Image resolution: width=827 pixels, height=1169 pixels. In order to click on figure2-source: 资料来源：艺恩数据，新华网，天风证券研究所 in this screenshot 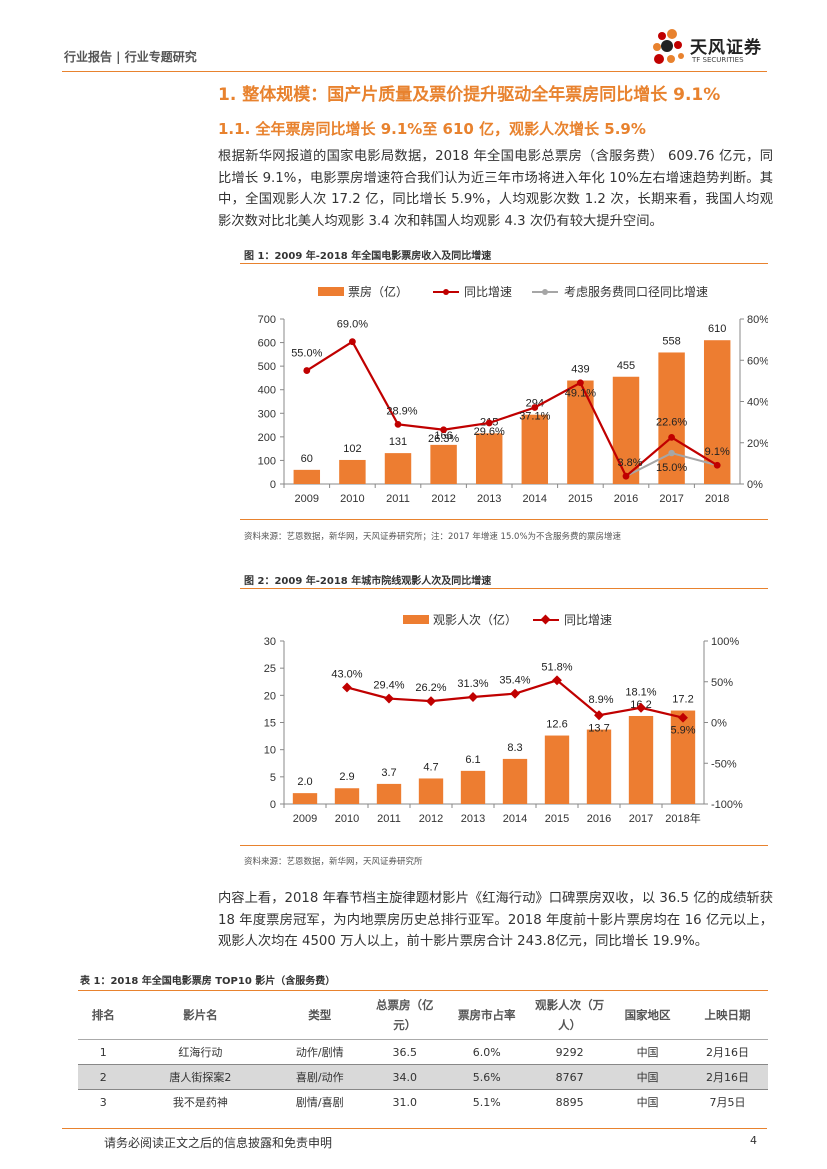, I will do `click(333, 862)`.